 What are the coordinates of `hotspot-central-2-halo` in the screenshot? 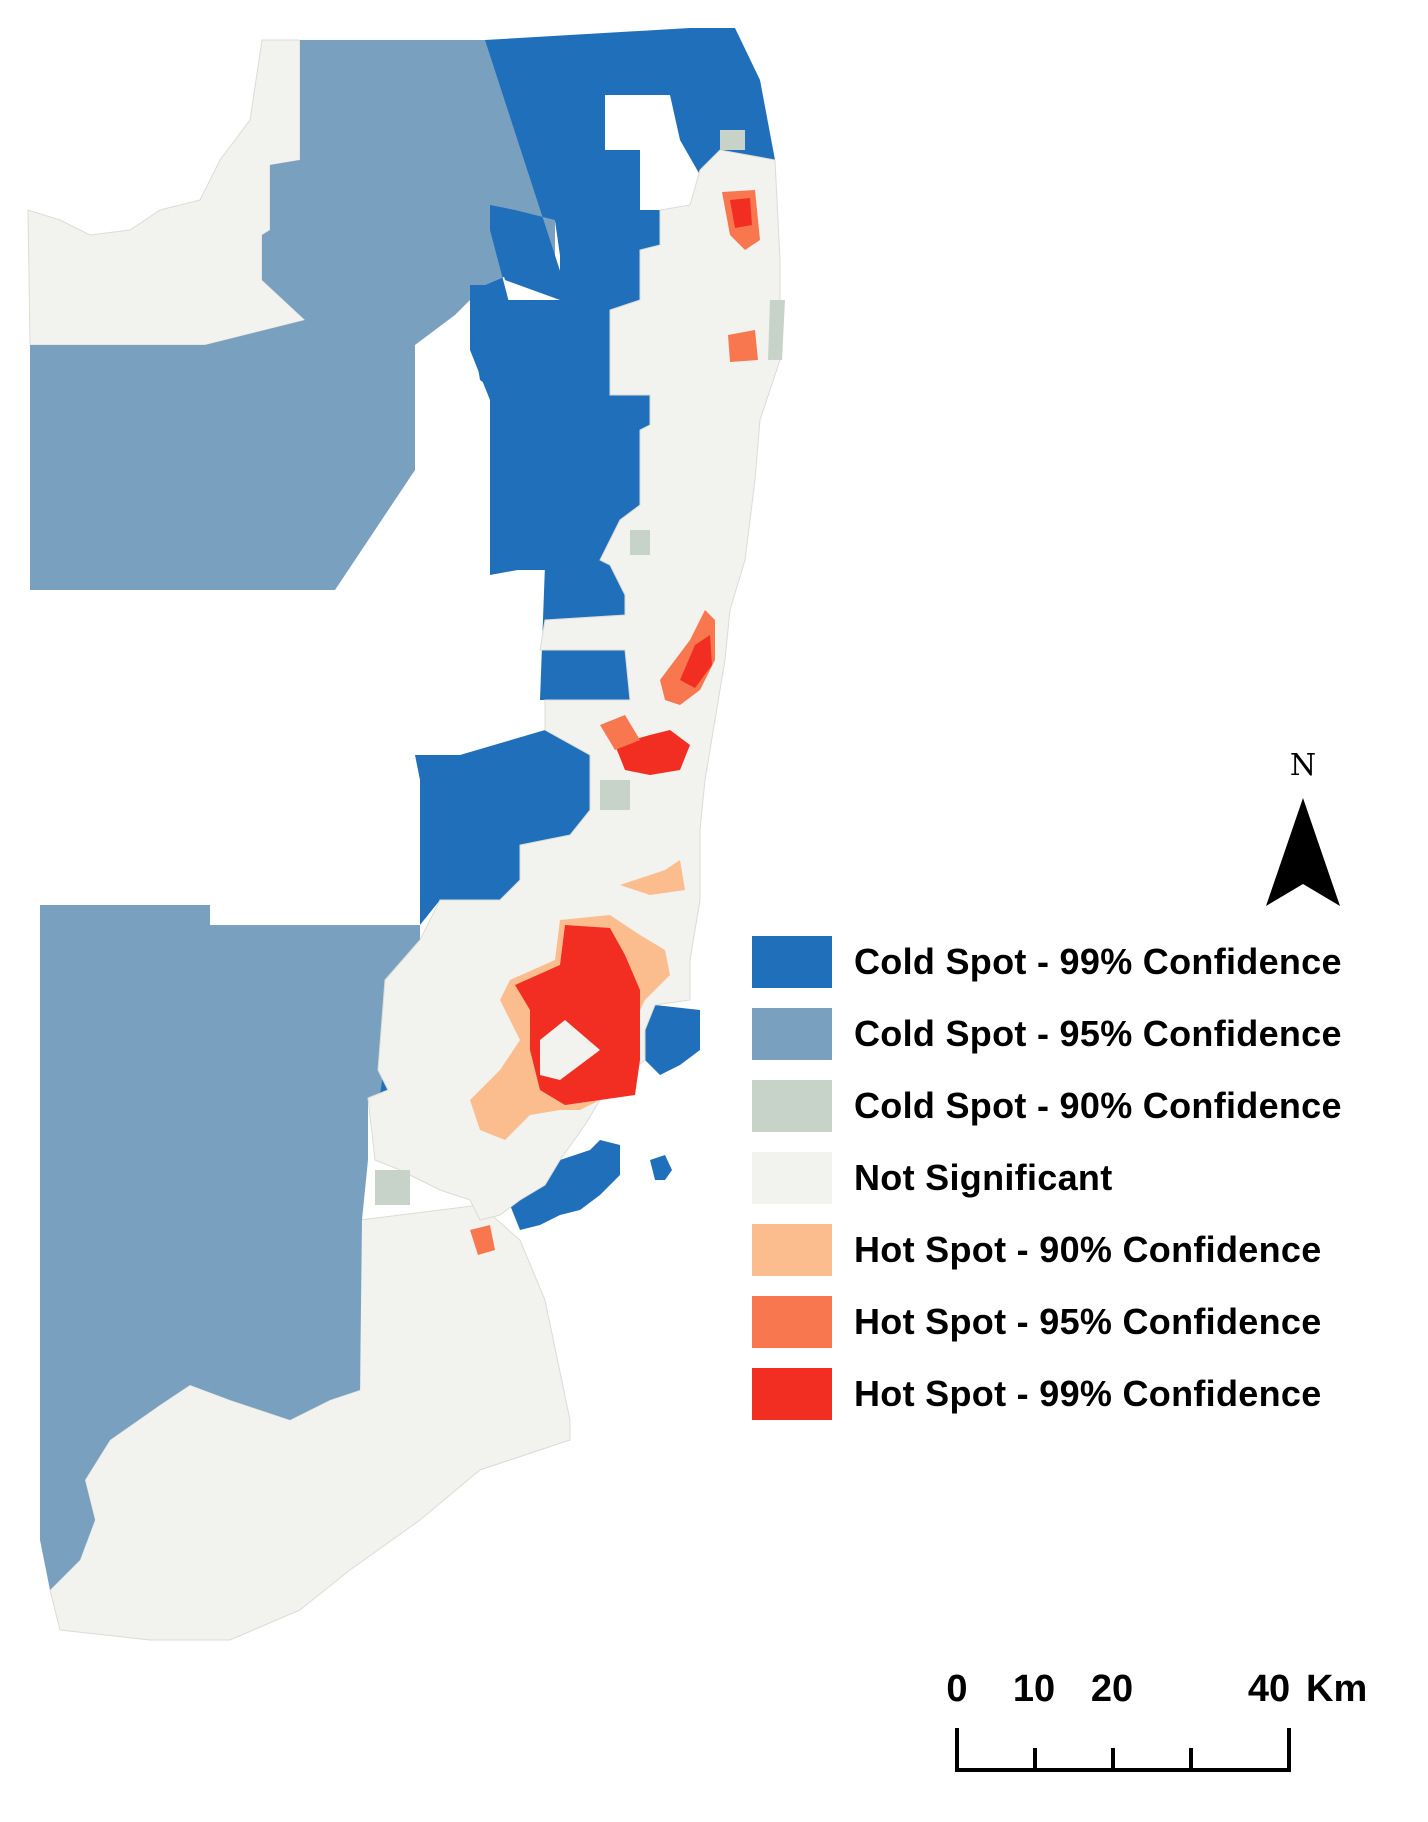 It's located at (620, 732).